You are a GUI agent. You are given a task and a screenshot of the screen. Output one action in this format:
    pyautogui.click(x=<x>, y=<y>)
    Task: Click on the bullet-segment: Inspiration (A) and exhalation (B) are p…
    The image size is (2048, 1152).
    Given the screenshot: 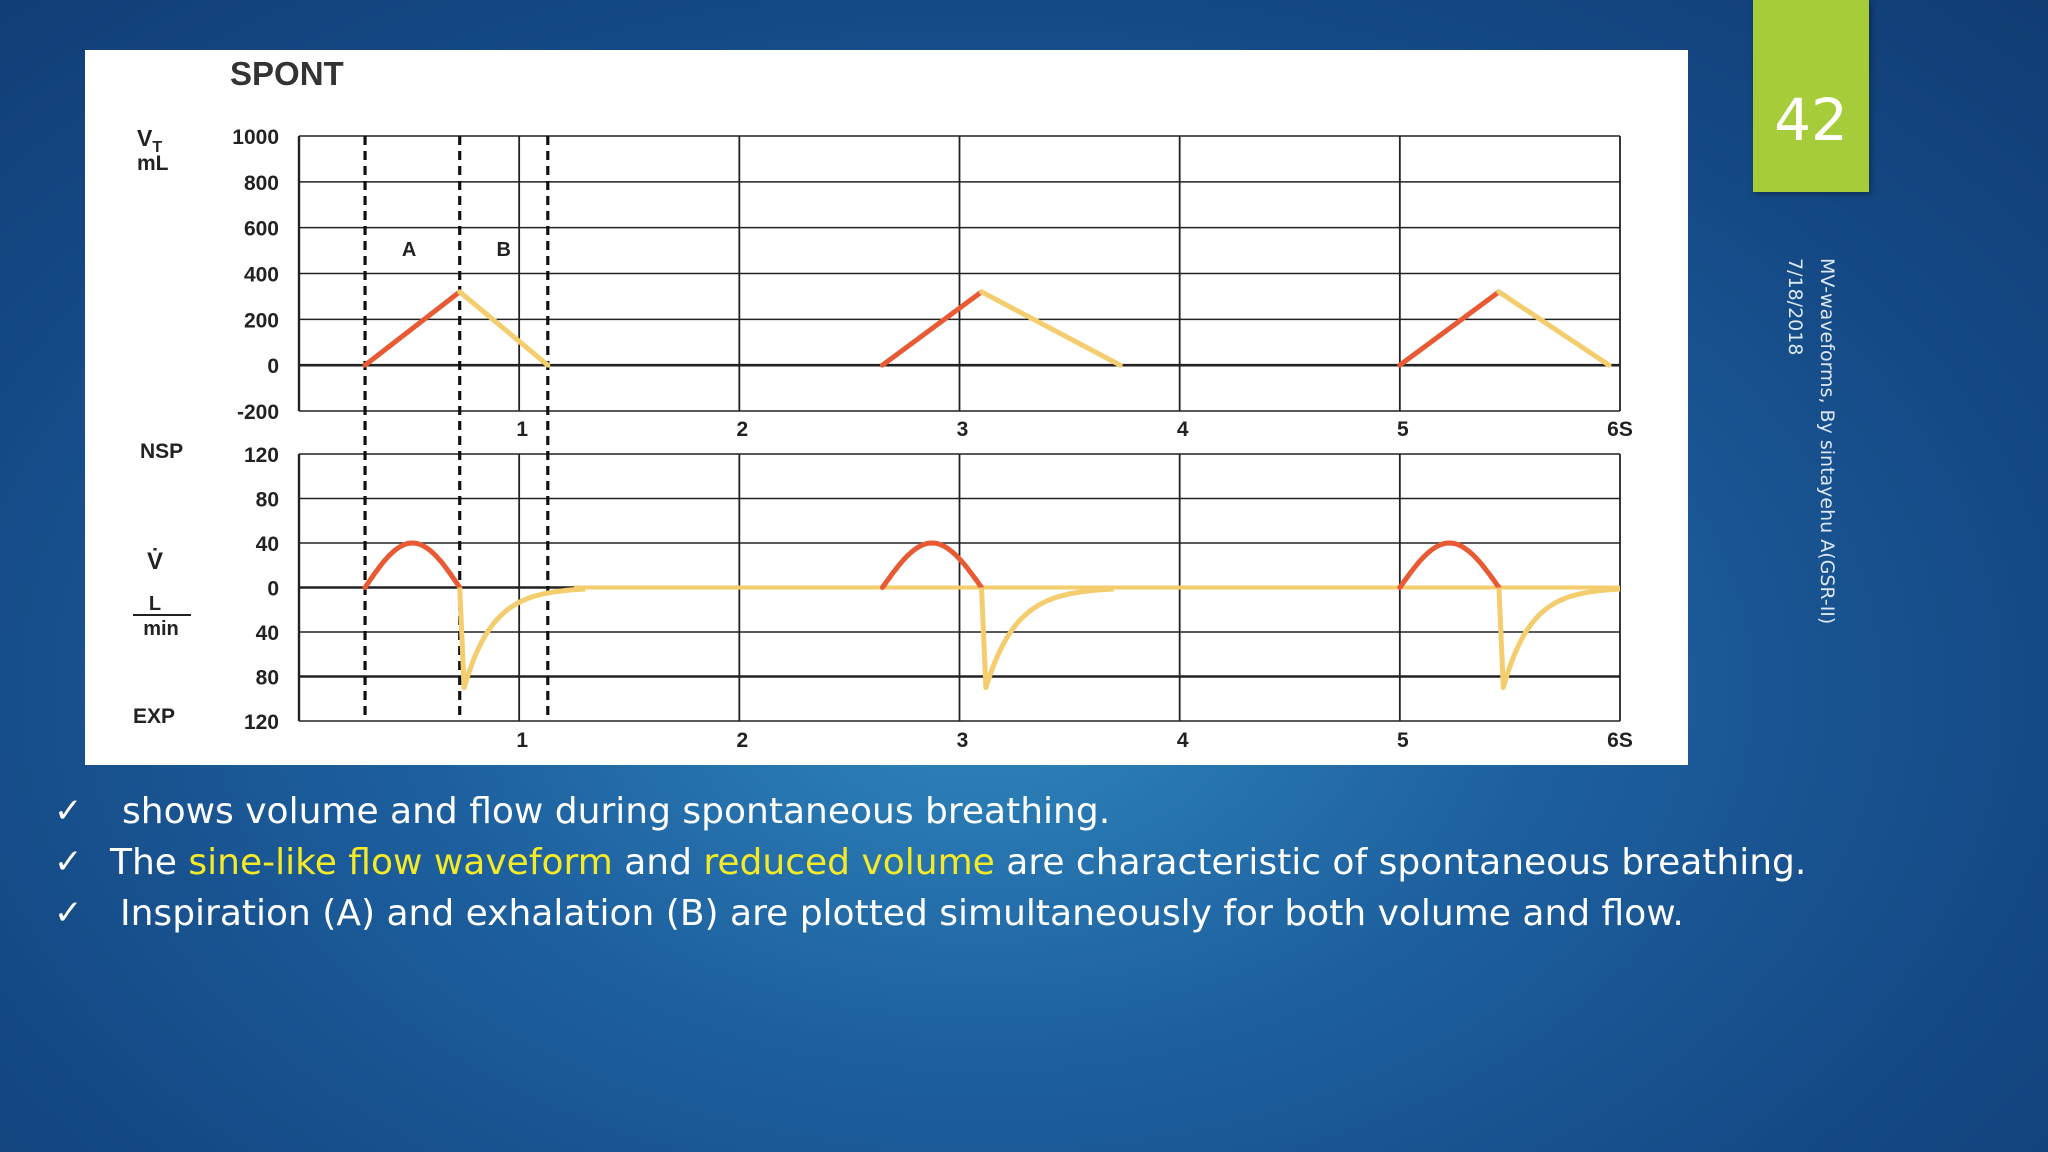 What is the action you would take?
    pyautogui.click(x=902, y=913)
    